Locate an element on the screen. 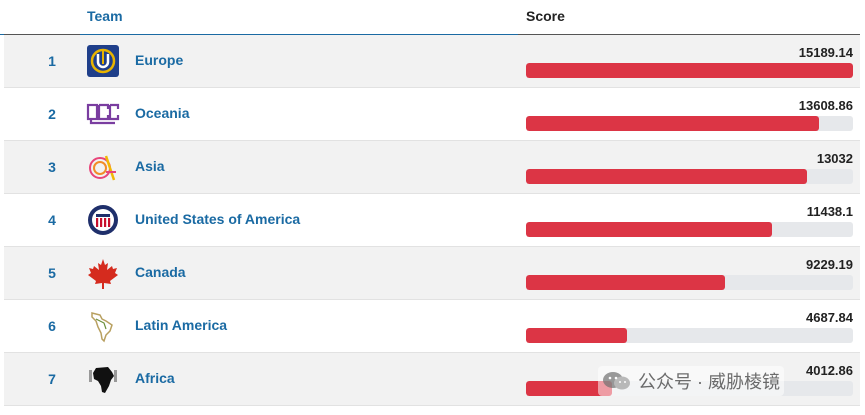 The height and width of the screenshot is (415, 865). team-name: United States of America is located at coordinates (218, 219).